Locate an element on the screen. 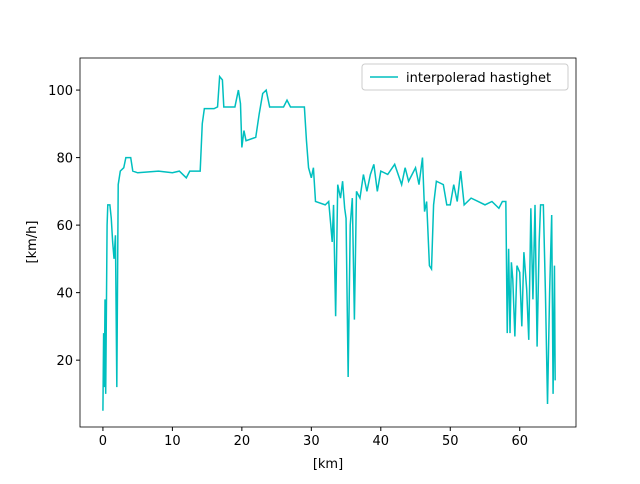 Image resolution: width=640 pixels, height=484 pixels. x-tick-label: 30 is located at coordinates (311, 441).